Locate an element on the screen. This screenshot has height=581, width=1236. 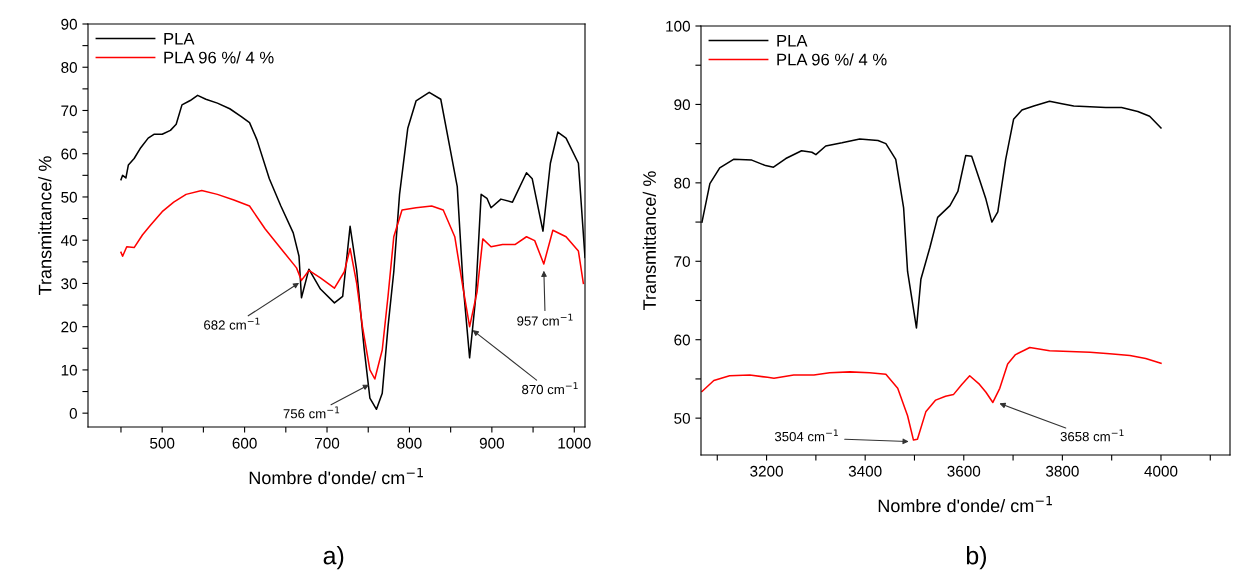
x-tick-label: 3200 is located at coordinates (766, 471).